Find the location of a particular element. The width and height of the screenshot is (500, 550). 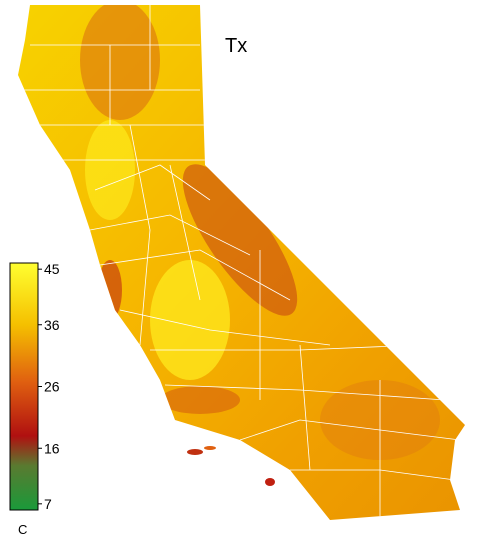

colorbar-tick-label: 45 is located at coordinates (52, 269).